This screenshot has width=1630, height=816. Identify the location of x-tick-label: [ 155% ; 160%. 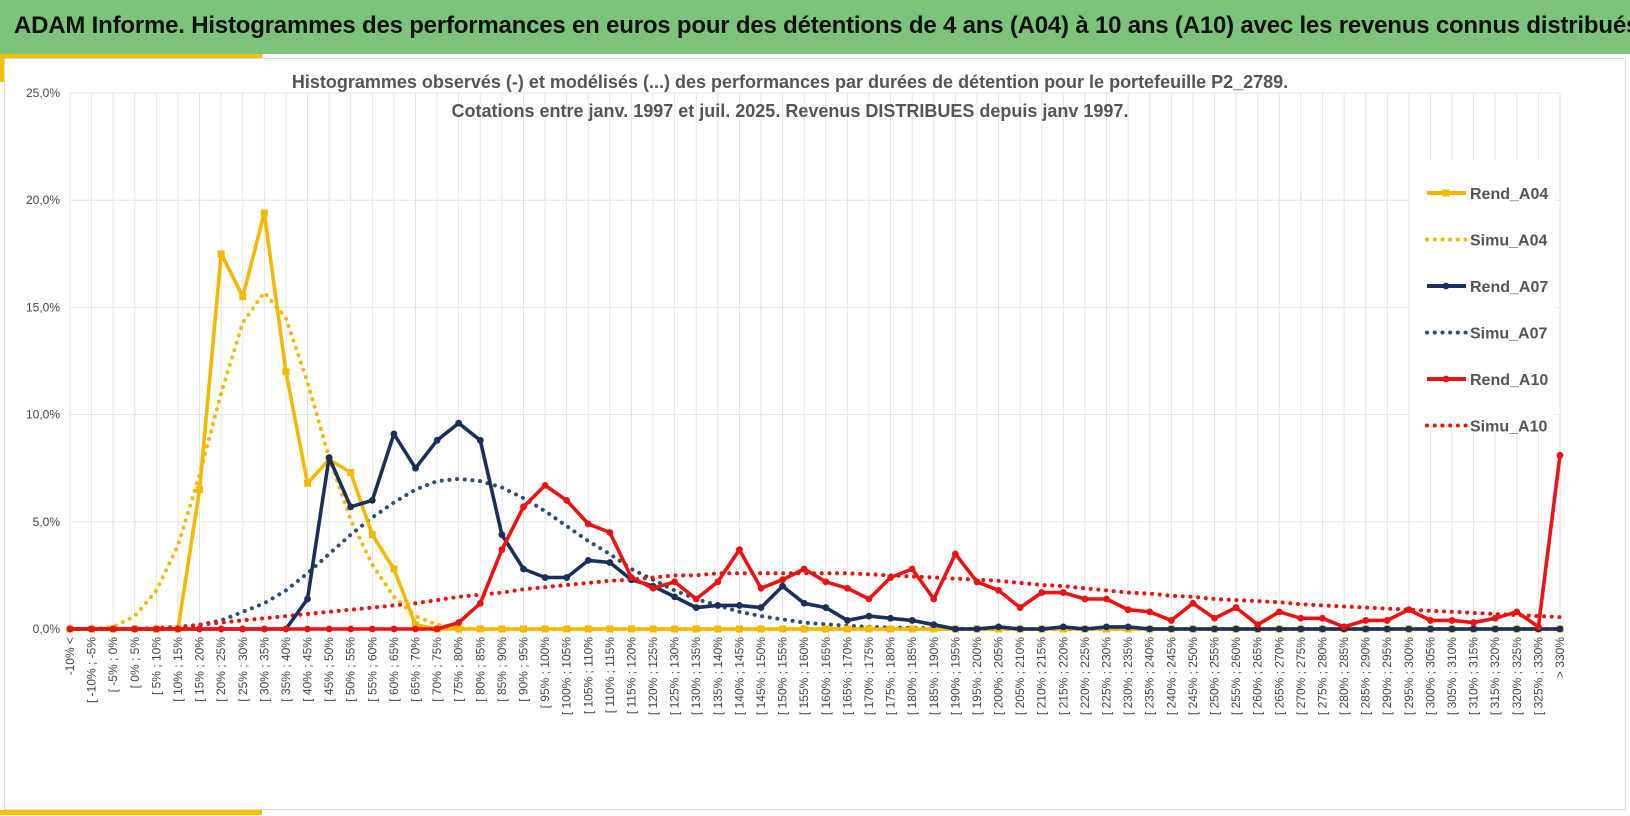
(804, 676).